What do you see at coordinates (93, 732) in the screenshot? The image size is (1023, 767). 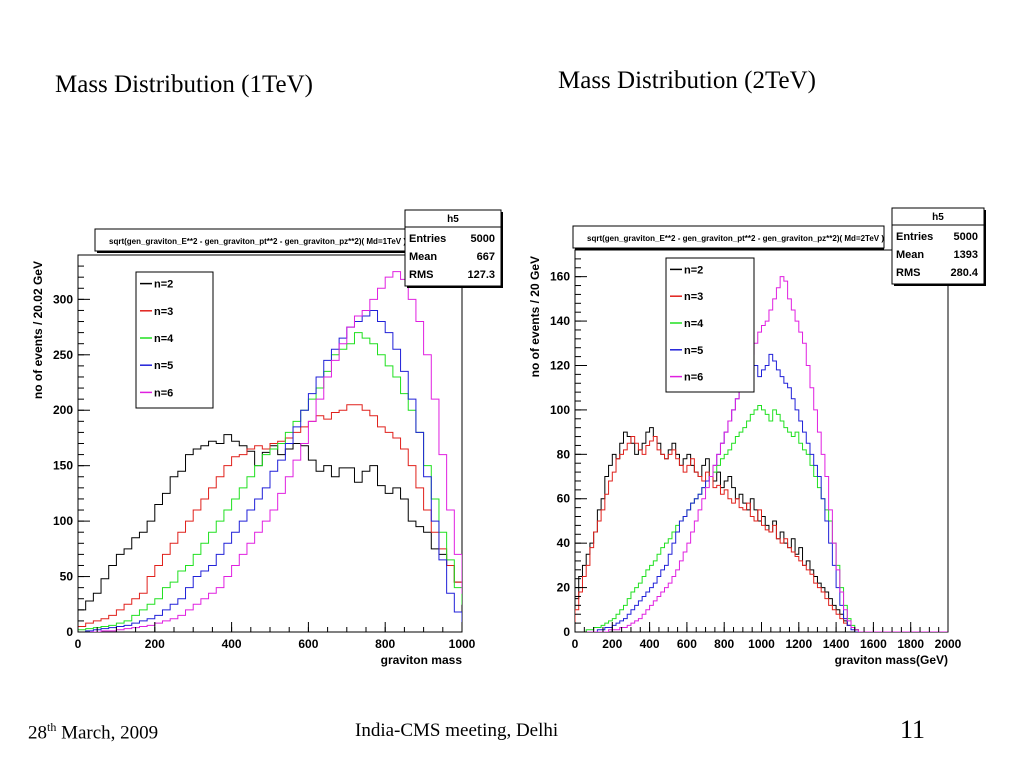 I see `footer-date: 28th March, 2009` at bounding box center [93, 732].